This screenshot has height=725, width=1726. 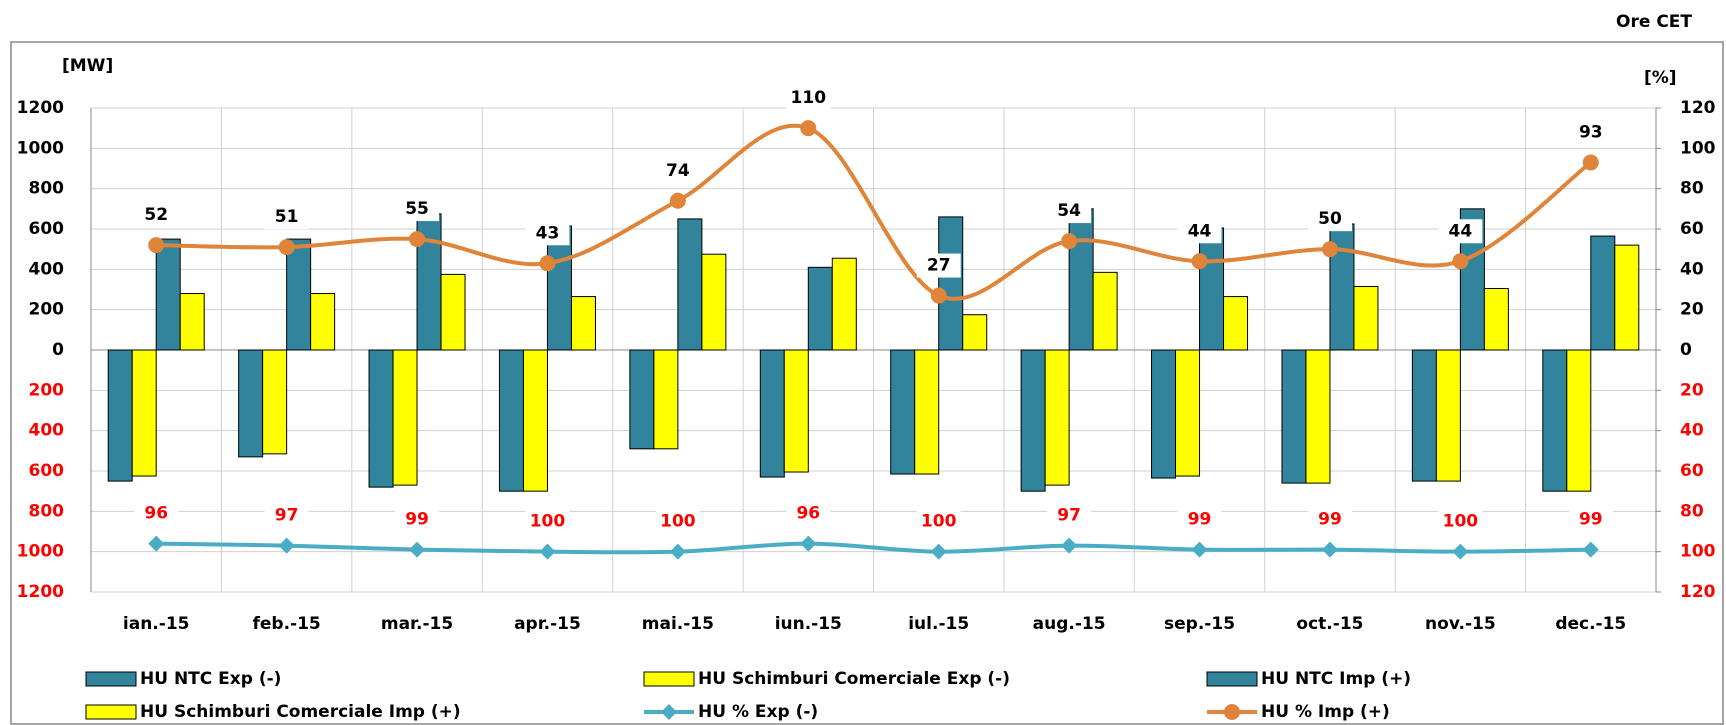 I want to click on x-tick-label: mar.-15, so click(x=417, y=624).